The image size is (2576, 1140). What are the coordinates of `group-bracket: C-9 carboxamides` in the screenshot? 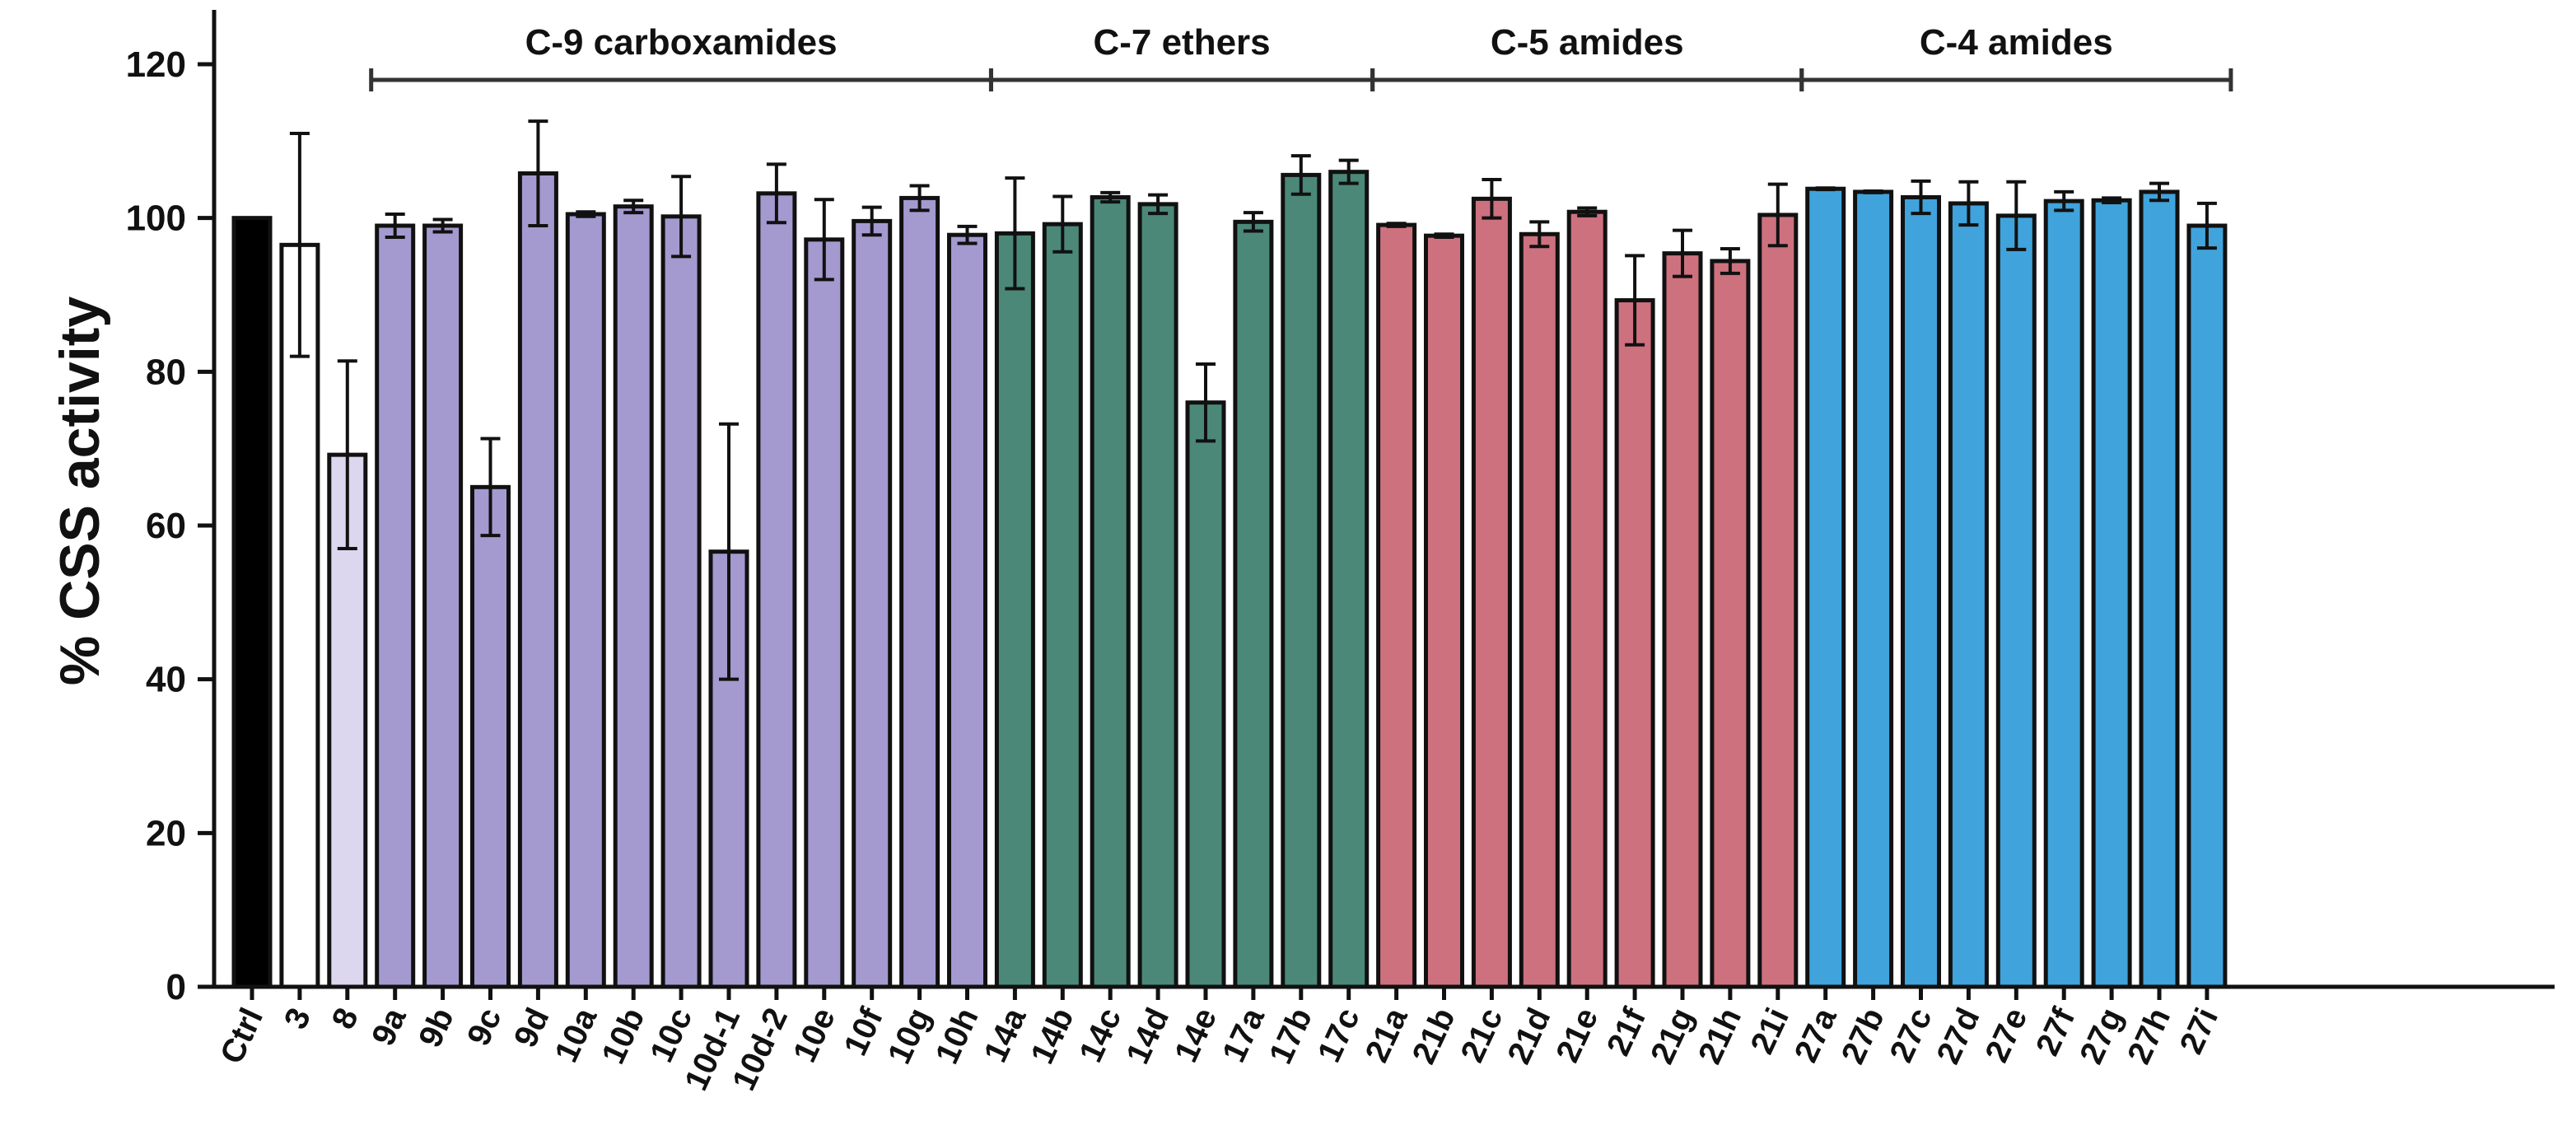 It's located at (681, 56).